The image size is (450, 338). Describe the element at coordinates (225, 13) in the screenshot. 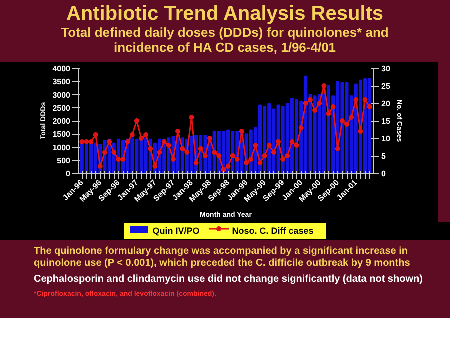

I see `chart-title: Antibiotic Trend Analysis Results` at that location.